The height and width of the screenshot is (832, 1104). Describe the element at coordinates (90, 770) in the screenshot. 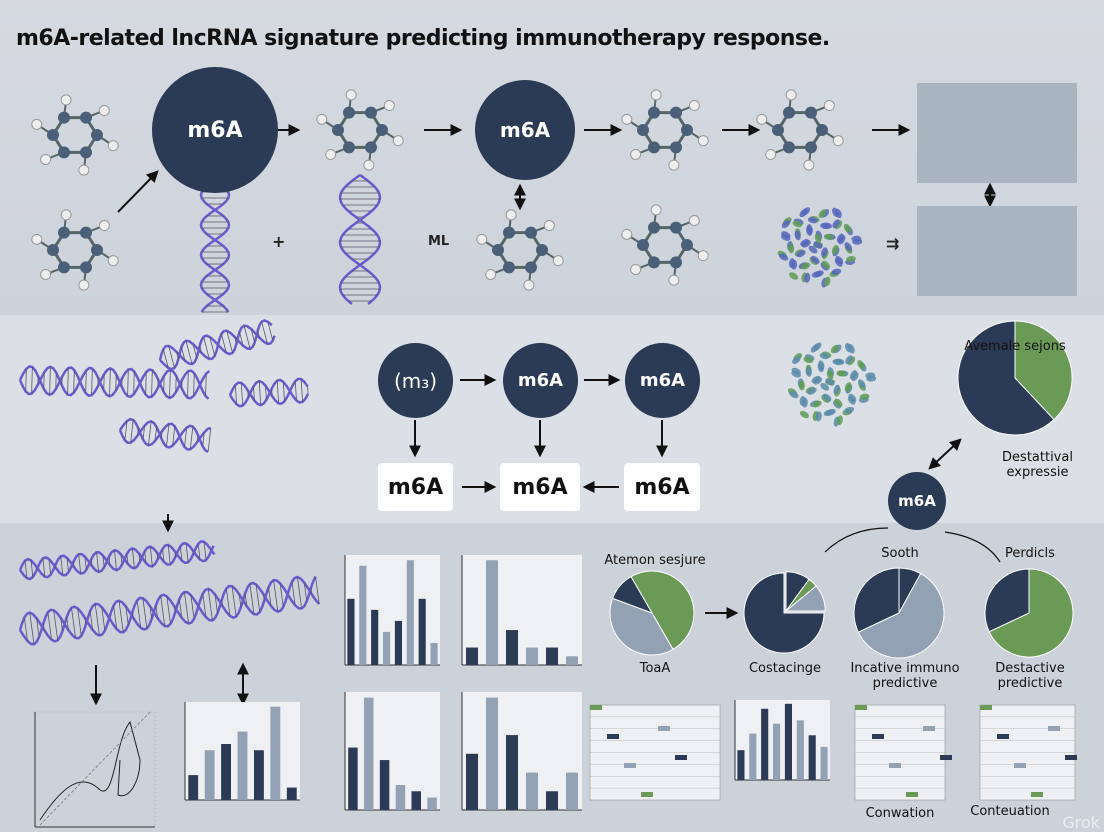

I see `line-series` at that location.